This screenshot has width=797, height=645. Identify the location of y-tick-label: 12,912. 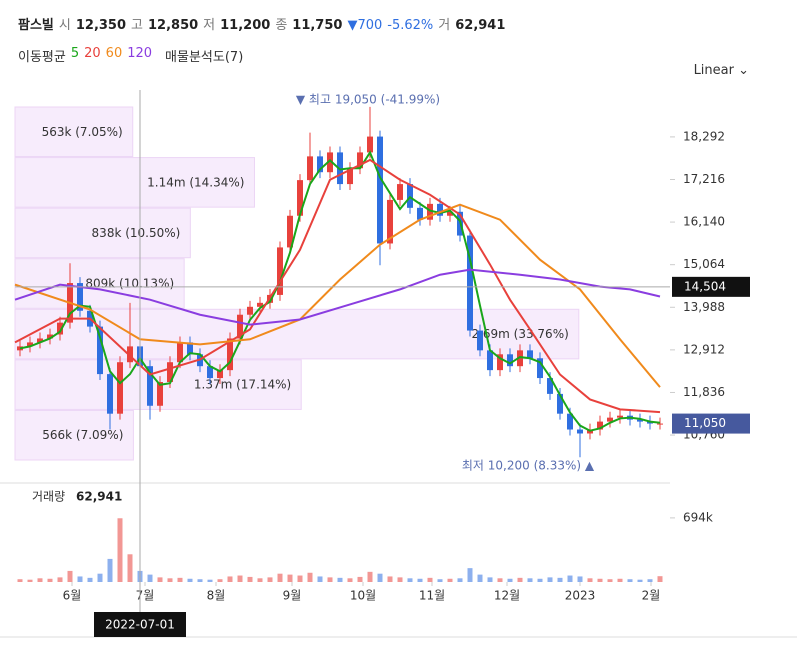
(704, 349).